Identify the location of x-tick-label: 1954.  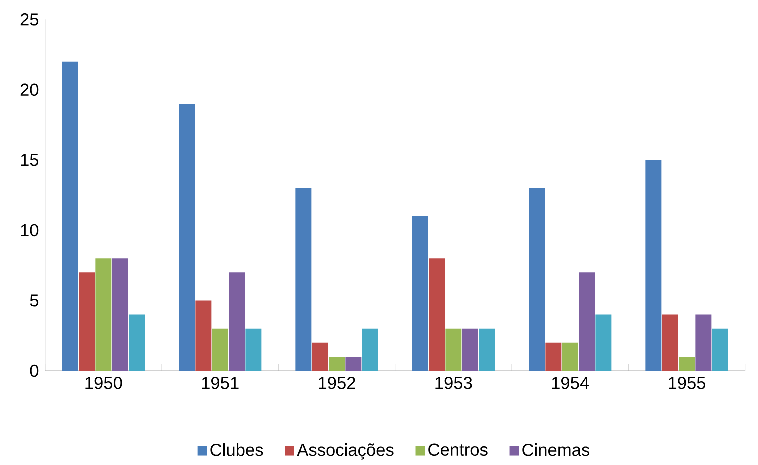
(571, 383).